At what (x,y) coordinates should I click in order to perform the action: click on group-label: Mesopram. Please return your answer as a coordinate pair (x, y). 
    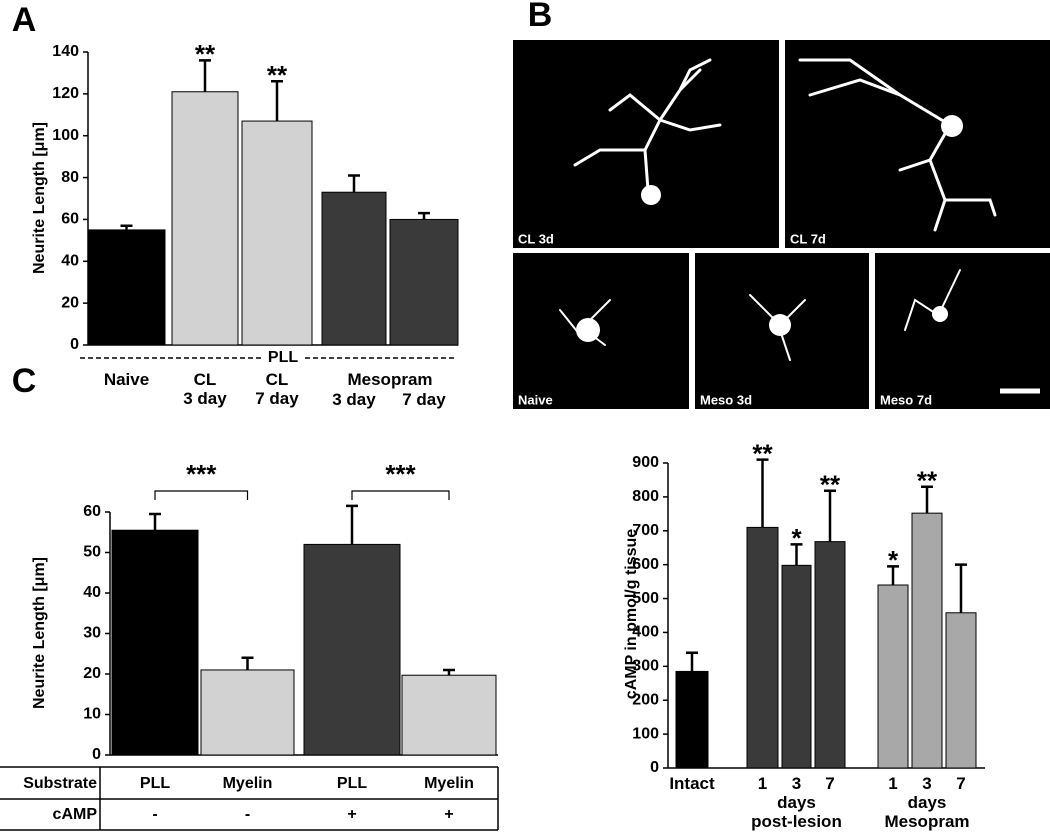
    Looking at the image, I should click on (390, 379).